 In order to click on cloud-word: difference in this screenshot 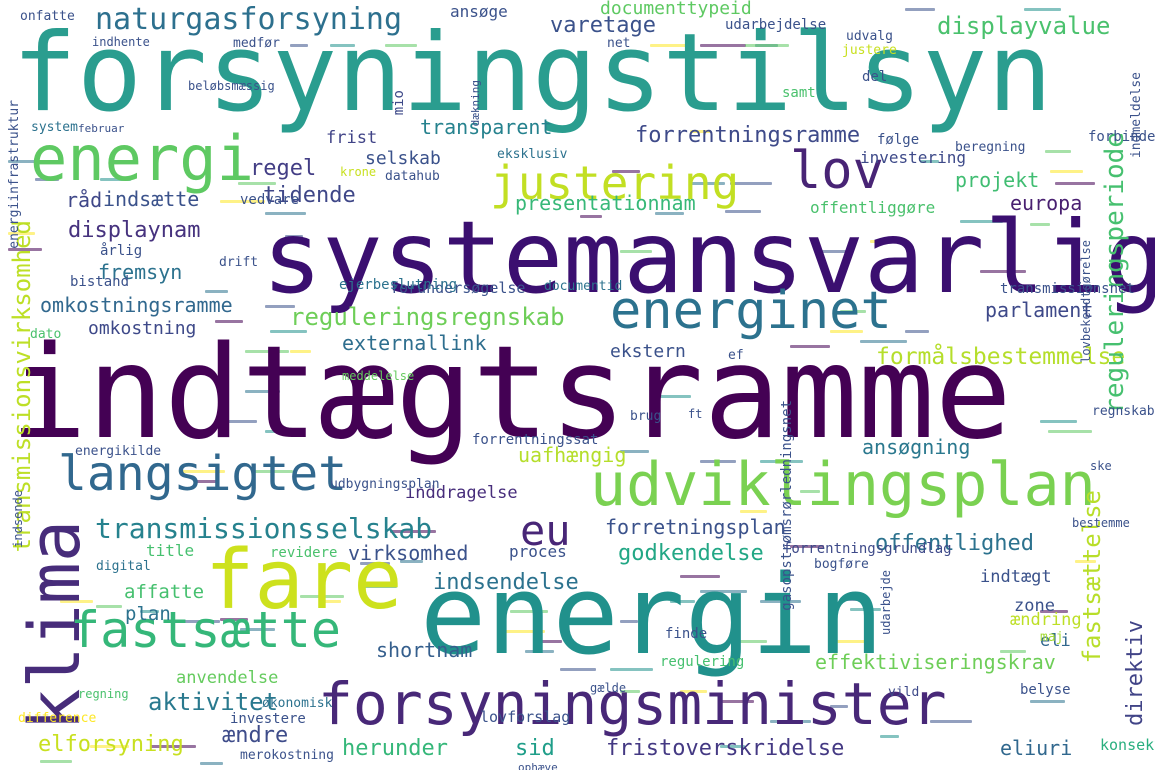, I will do `click(57, 718)`.